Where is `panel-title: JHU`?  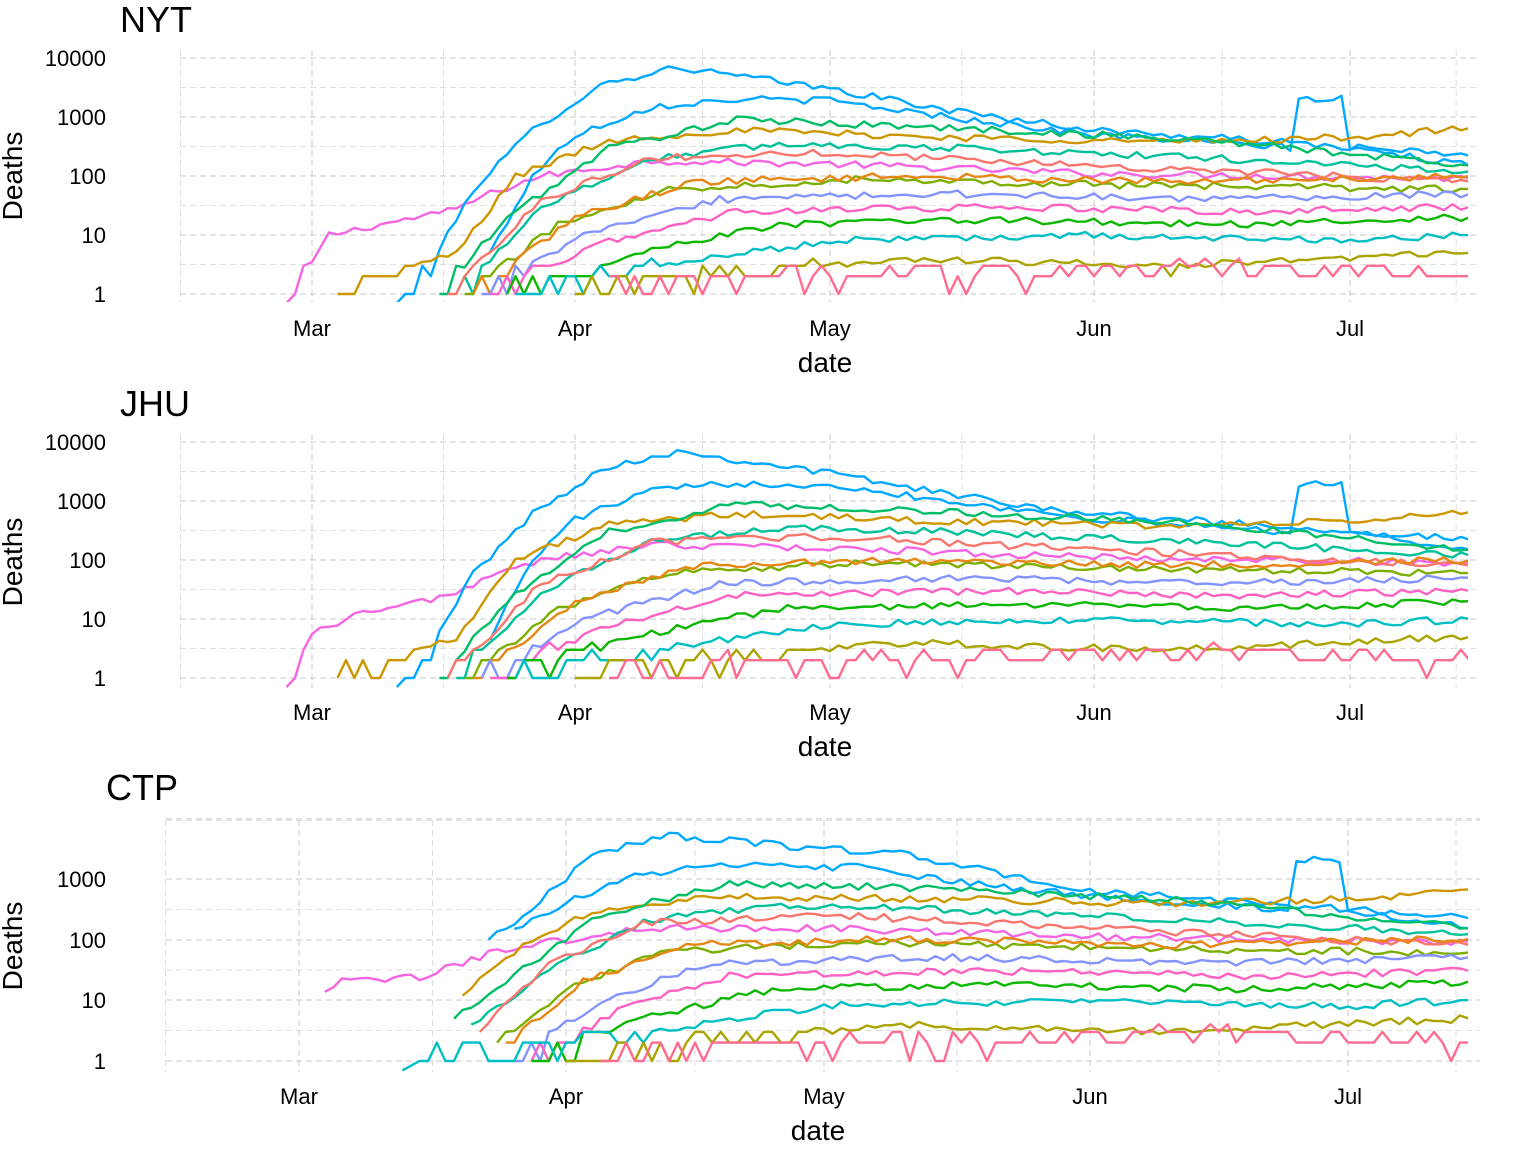 panel-title: JHU is located at coordinates (155, 403).